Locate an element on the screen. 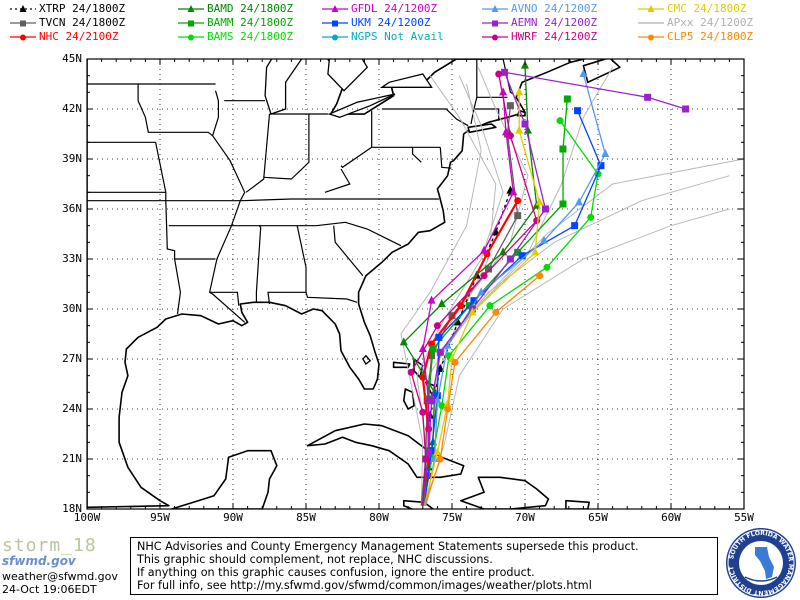 The width and height of the screenshot is (800, 600). land-jamaica is located at coordinates (418, 504).